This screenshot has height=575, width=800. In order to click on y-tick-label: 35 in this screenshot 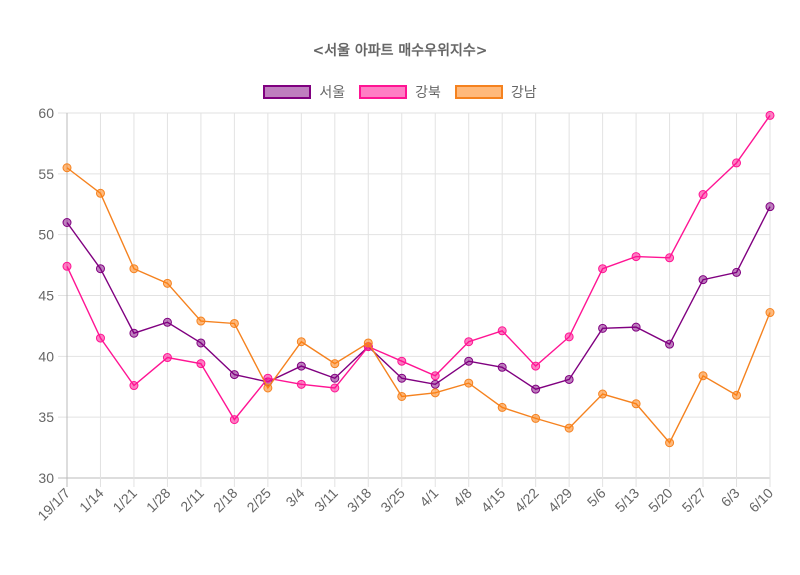, I will do `click(46, 417)`.